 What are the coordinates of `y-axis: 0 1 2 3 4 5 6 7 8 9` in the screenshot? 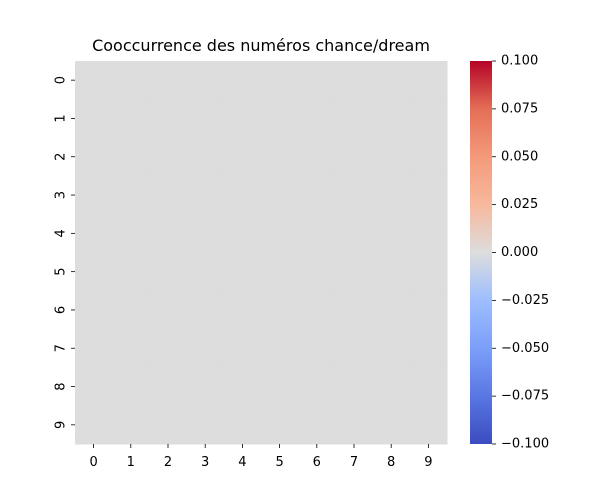 It's located at (64, 252).